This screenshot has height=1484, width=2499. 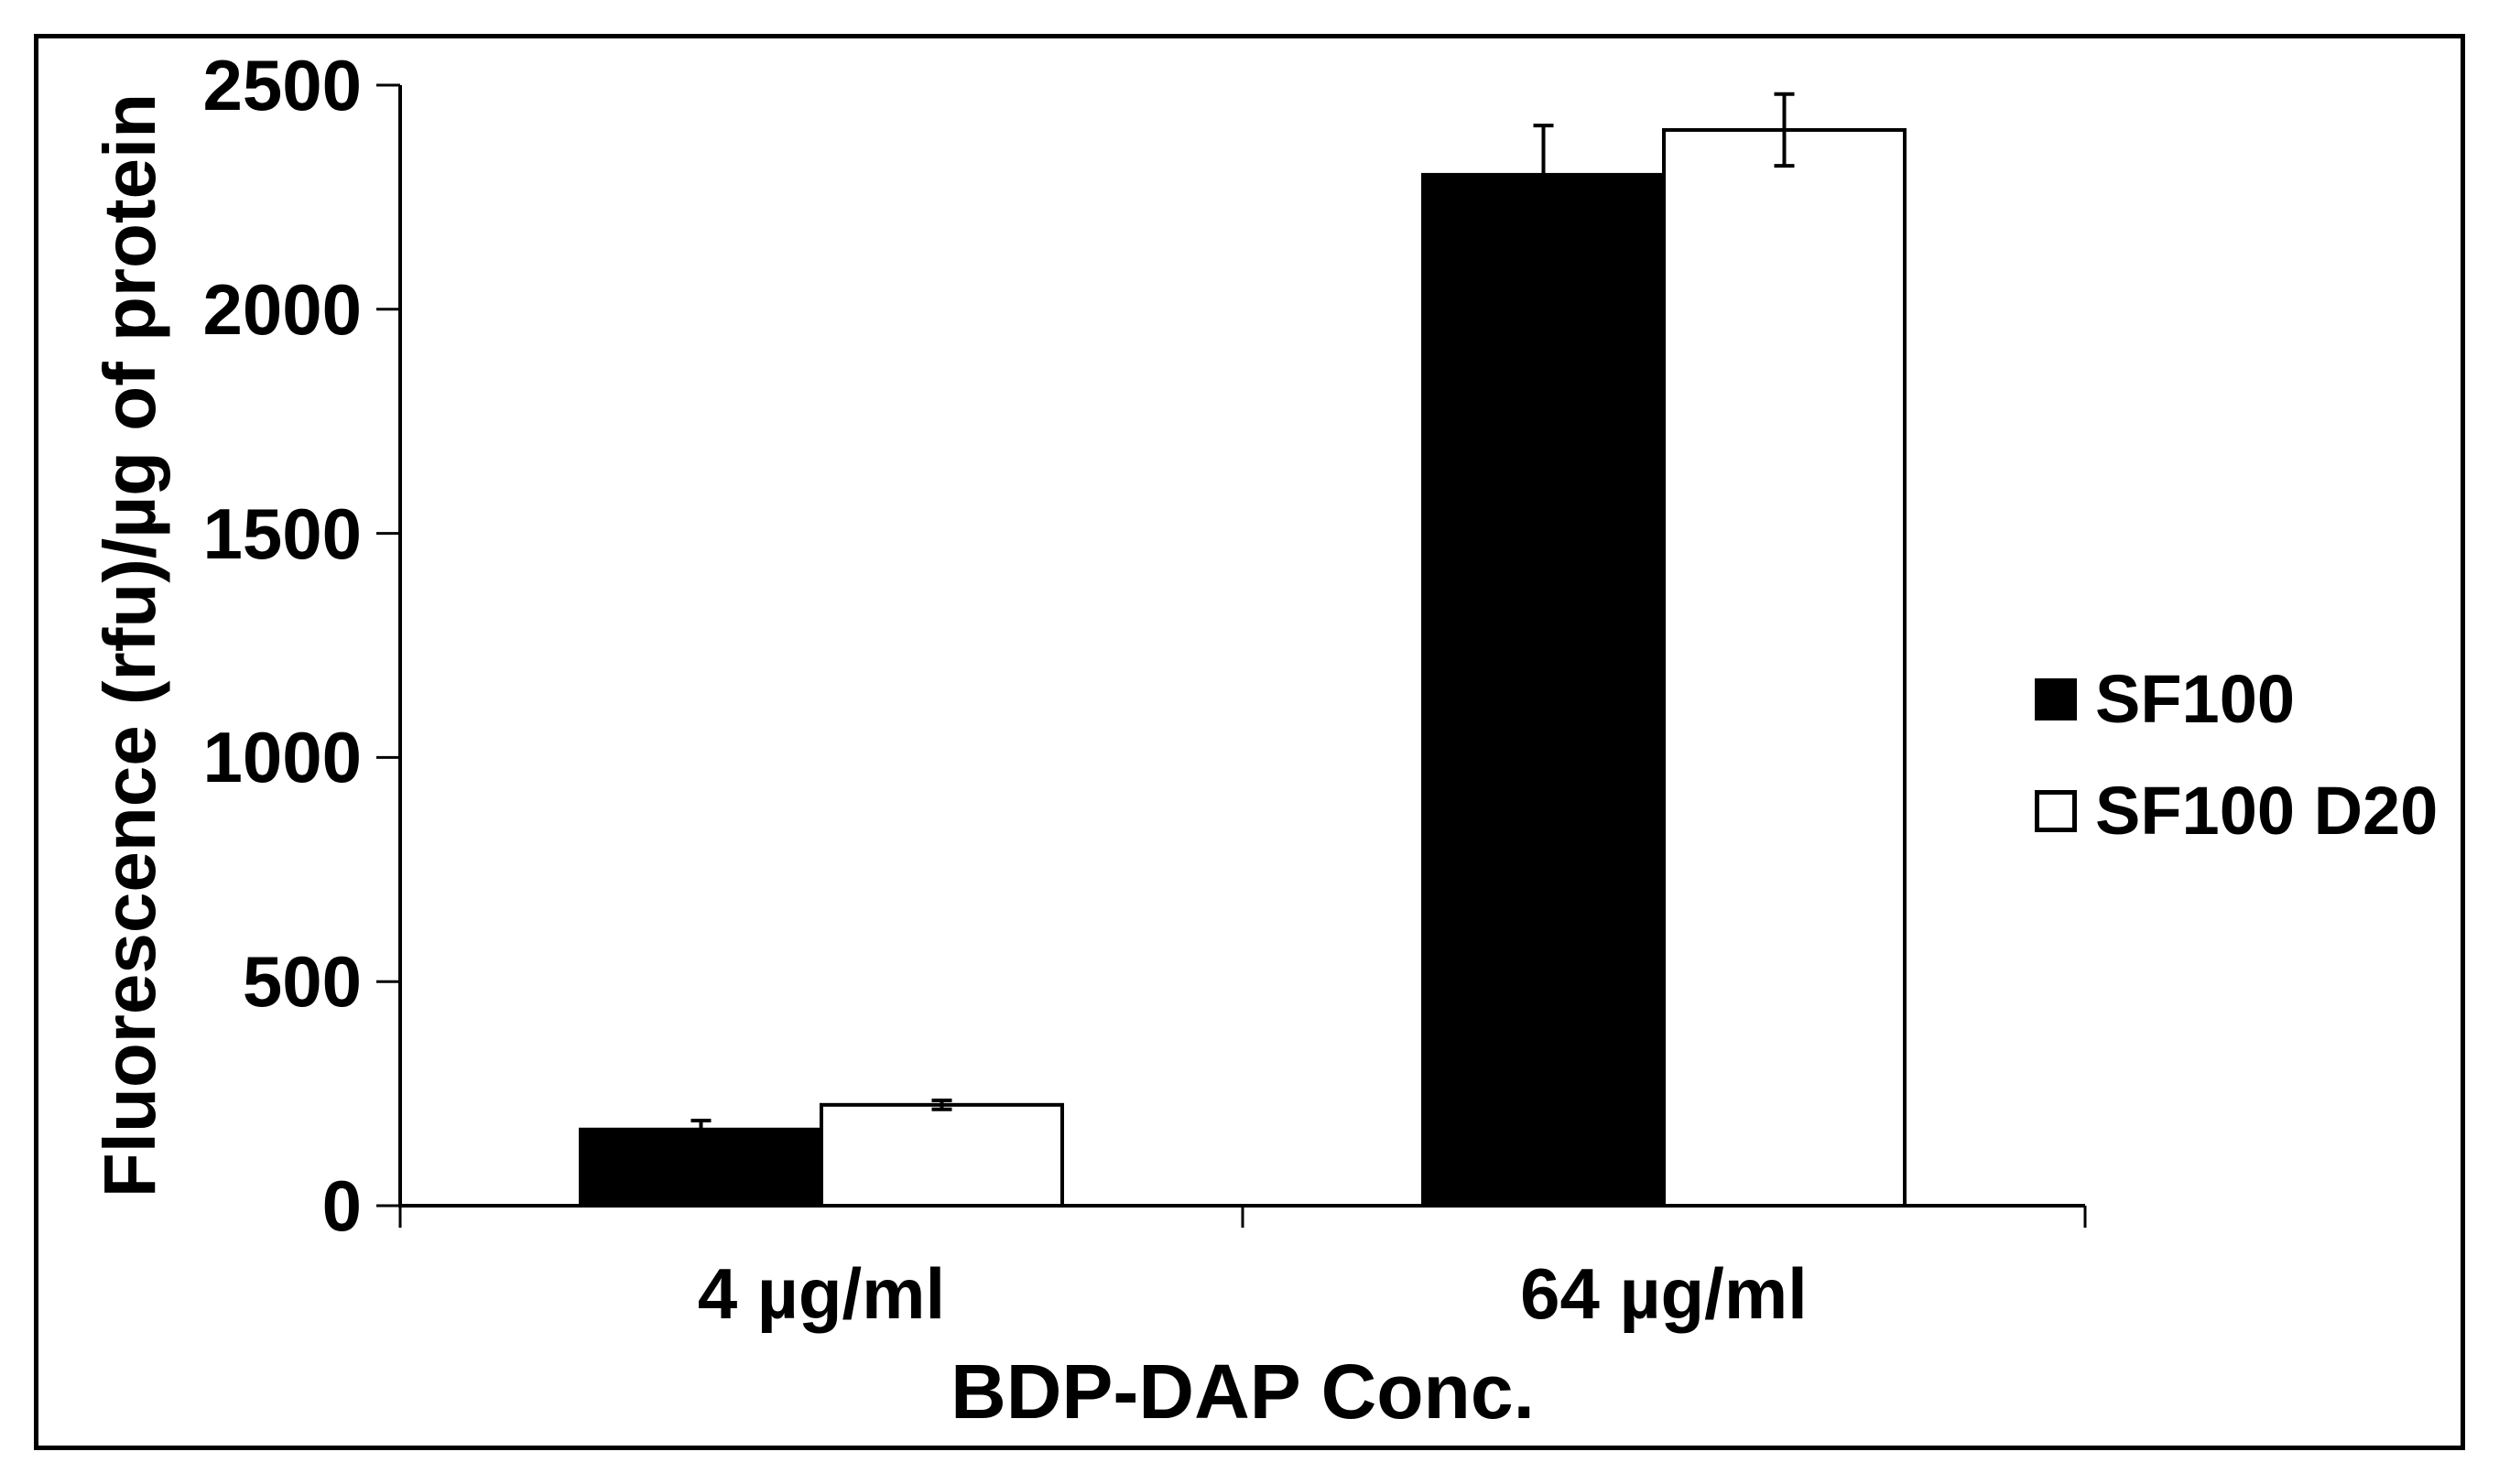 What do you see at coordinates (1243, 1392) in the screenshot?
I see `x-axis-title: BDP-DAP Conc.` at bounding box center [1243, 1392].